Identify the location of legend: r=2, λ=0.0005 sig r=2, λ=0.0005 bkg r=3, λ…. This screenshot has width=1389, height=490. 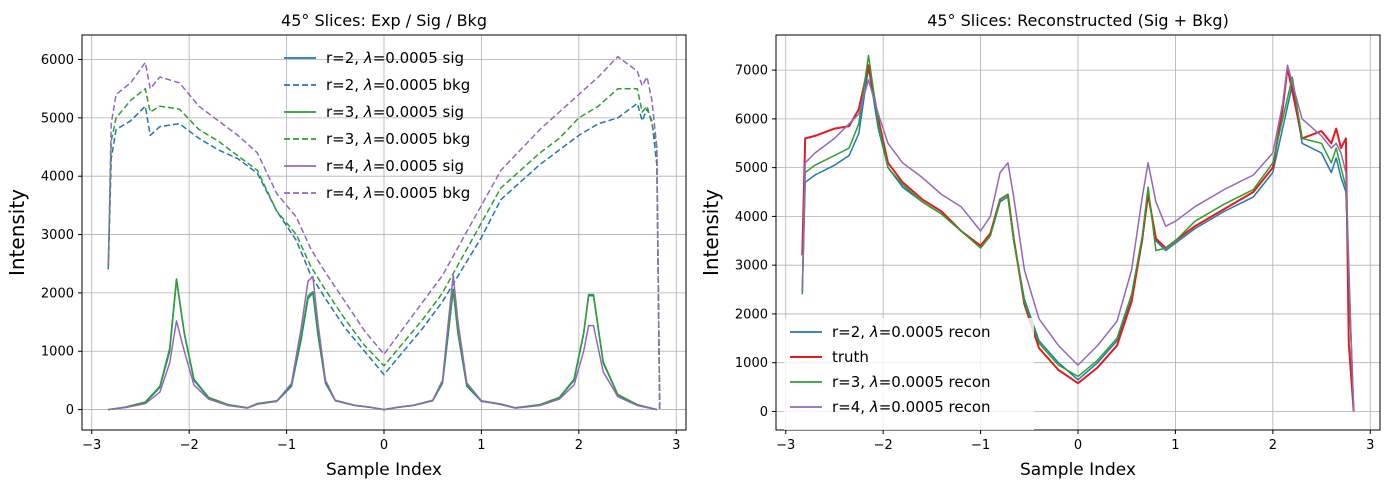
(377, 125).